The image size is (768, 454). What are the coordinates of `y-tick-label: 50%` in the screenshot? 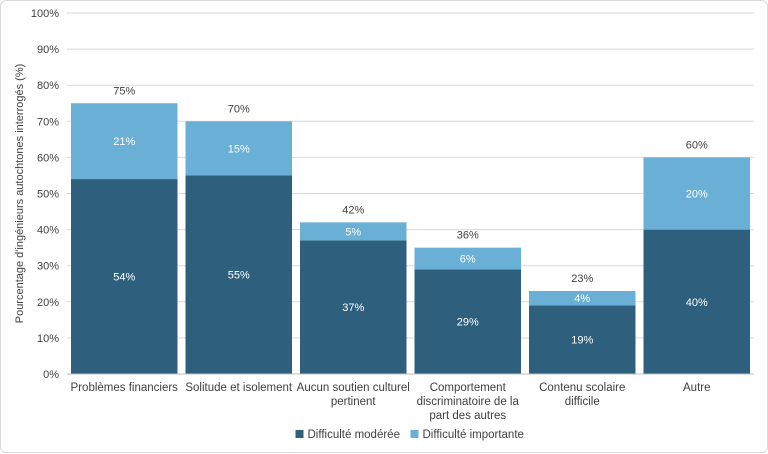 It's located at (48, 195).